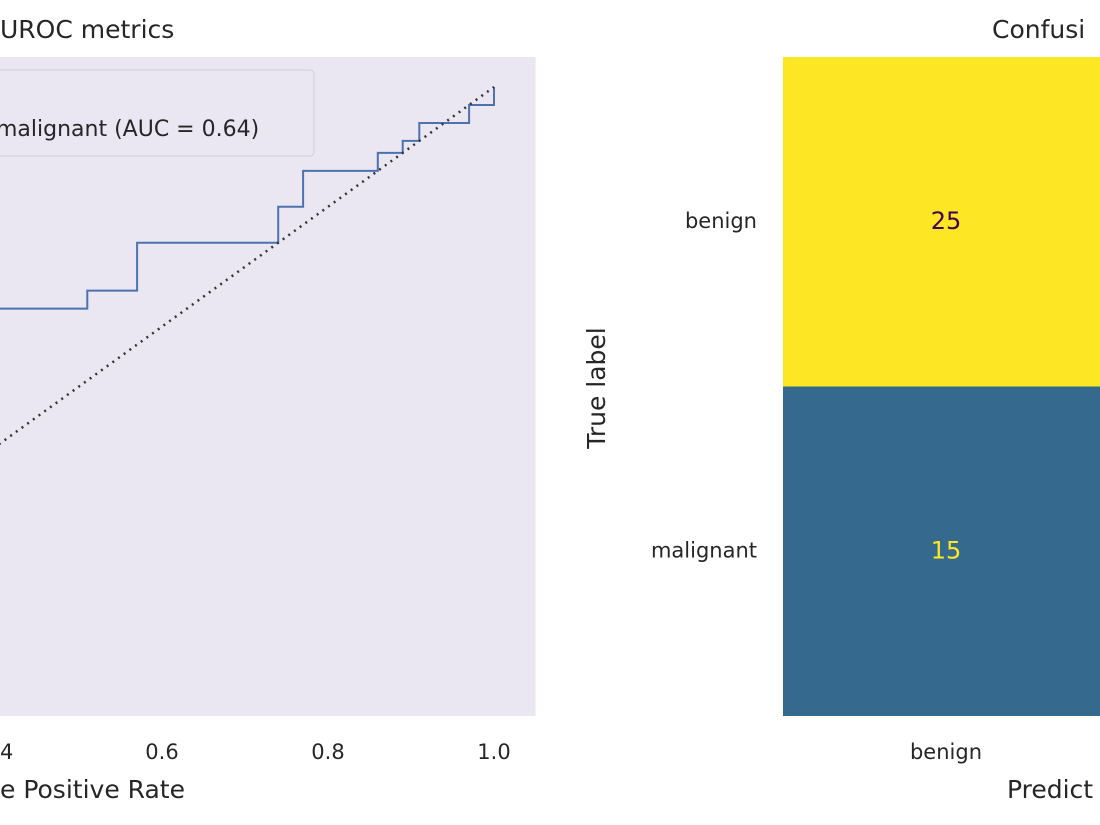 The image size is (1100, 825). I want to click on x-tick-label: 0.6, so click(161, 752).